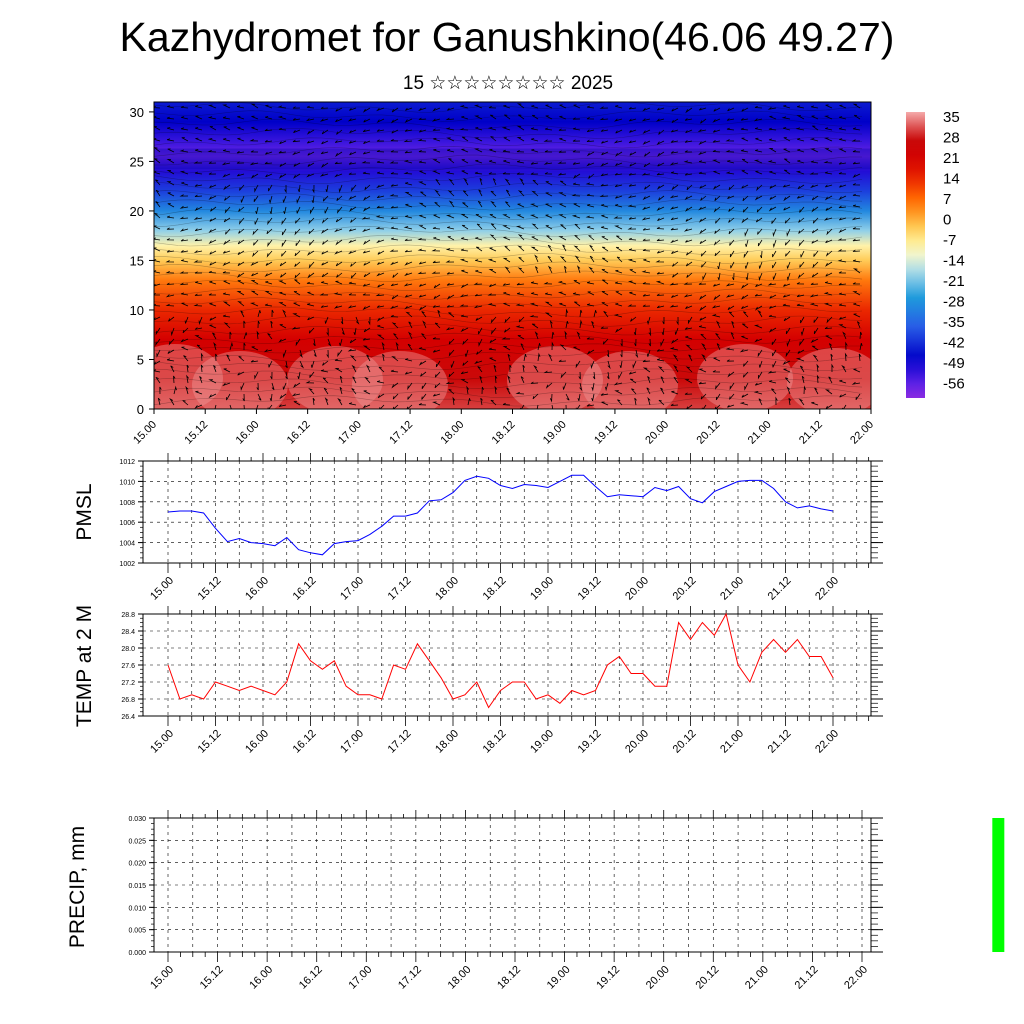 The width and height of the screenshot is (1024, 1024). Describe the element at coordinates (128, 683) in the screenshot. I see `y-tick-label: 27.2` at that location.